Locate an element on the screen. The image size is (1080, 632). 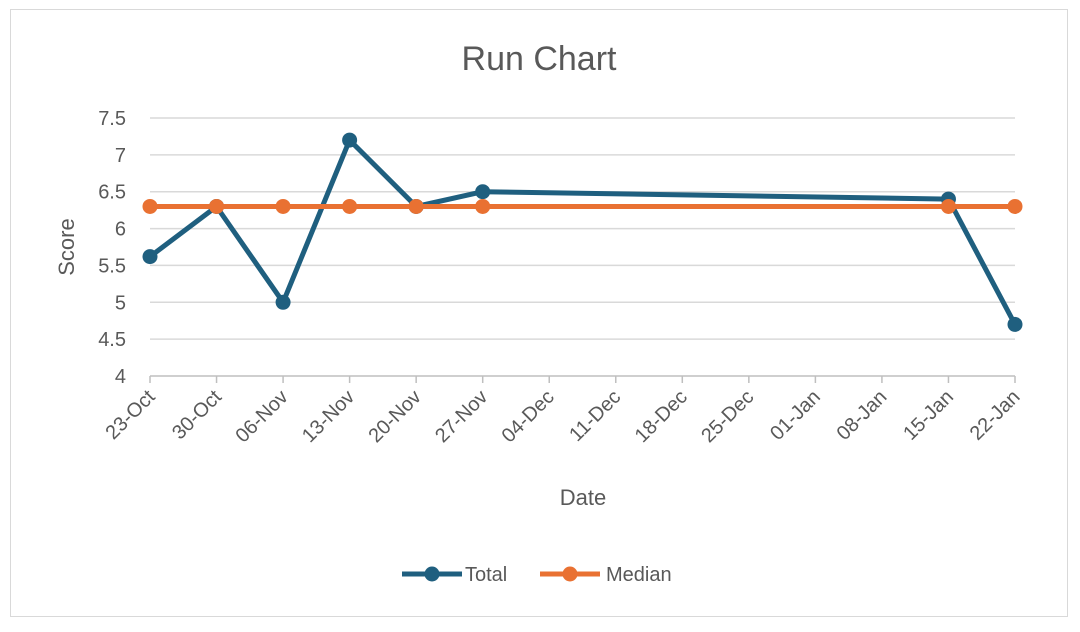
y-tick-label: 5.5 is located at coordinates (112, 266).